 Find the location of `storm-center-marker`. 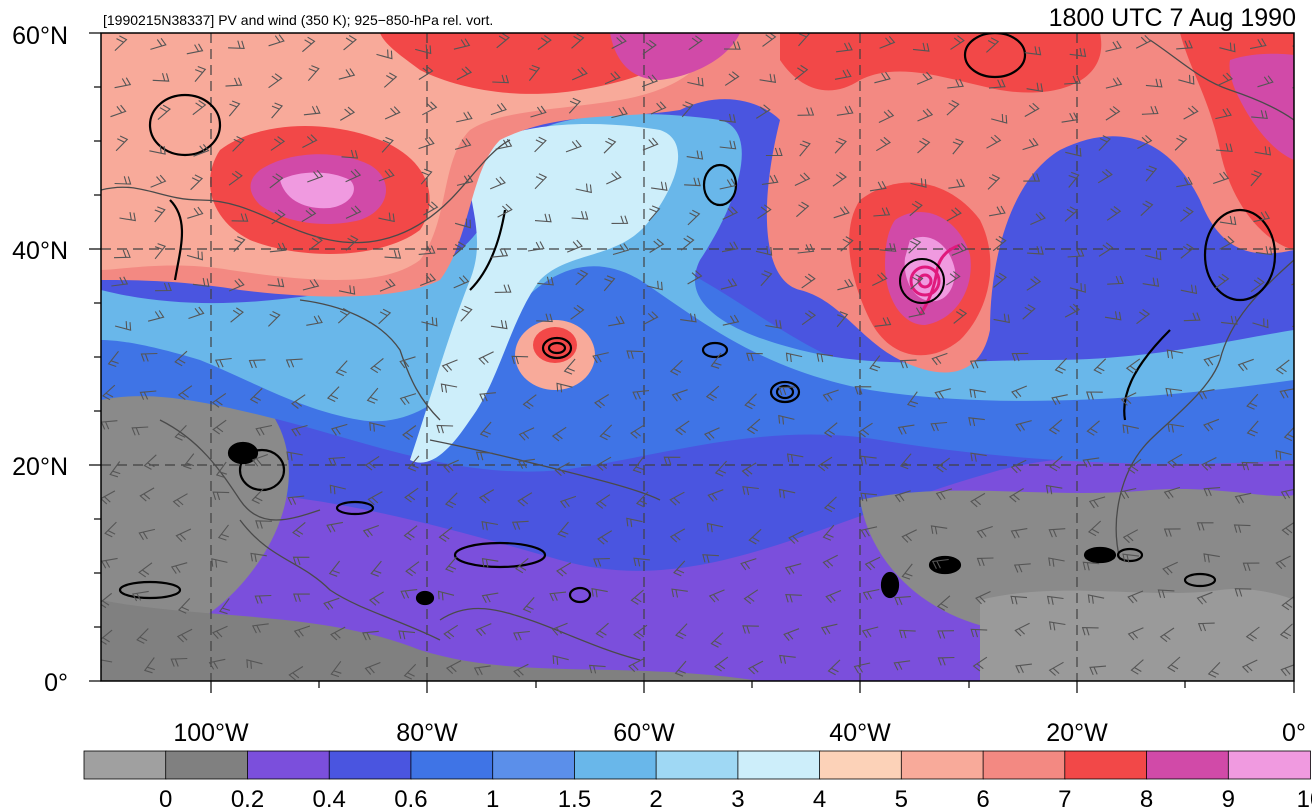

storm-center-marker is located at coordinates (930, 279).